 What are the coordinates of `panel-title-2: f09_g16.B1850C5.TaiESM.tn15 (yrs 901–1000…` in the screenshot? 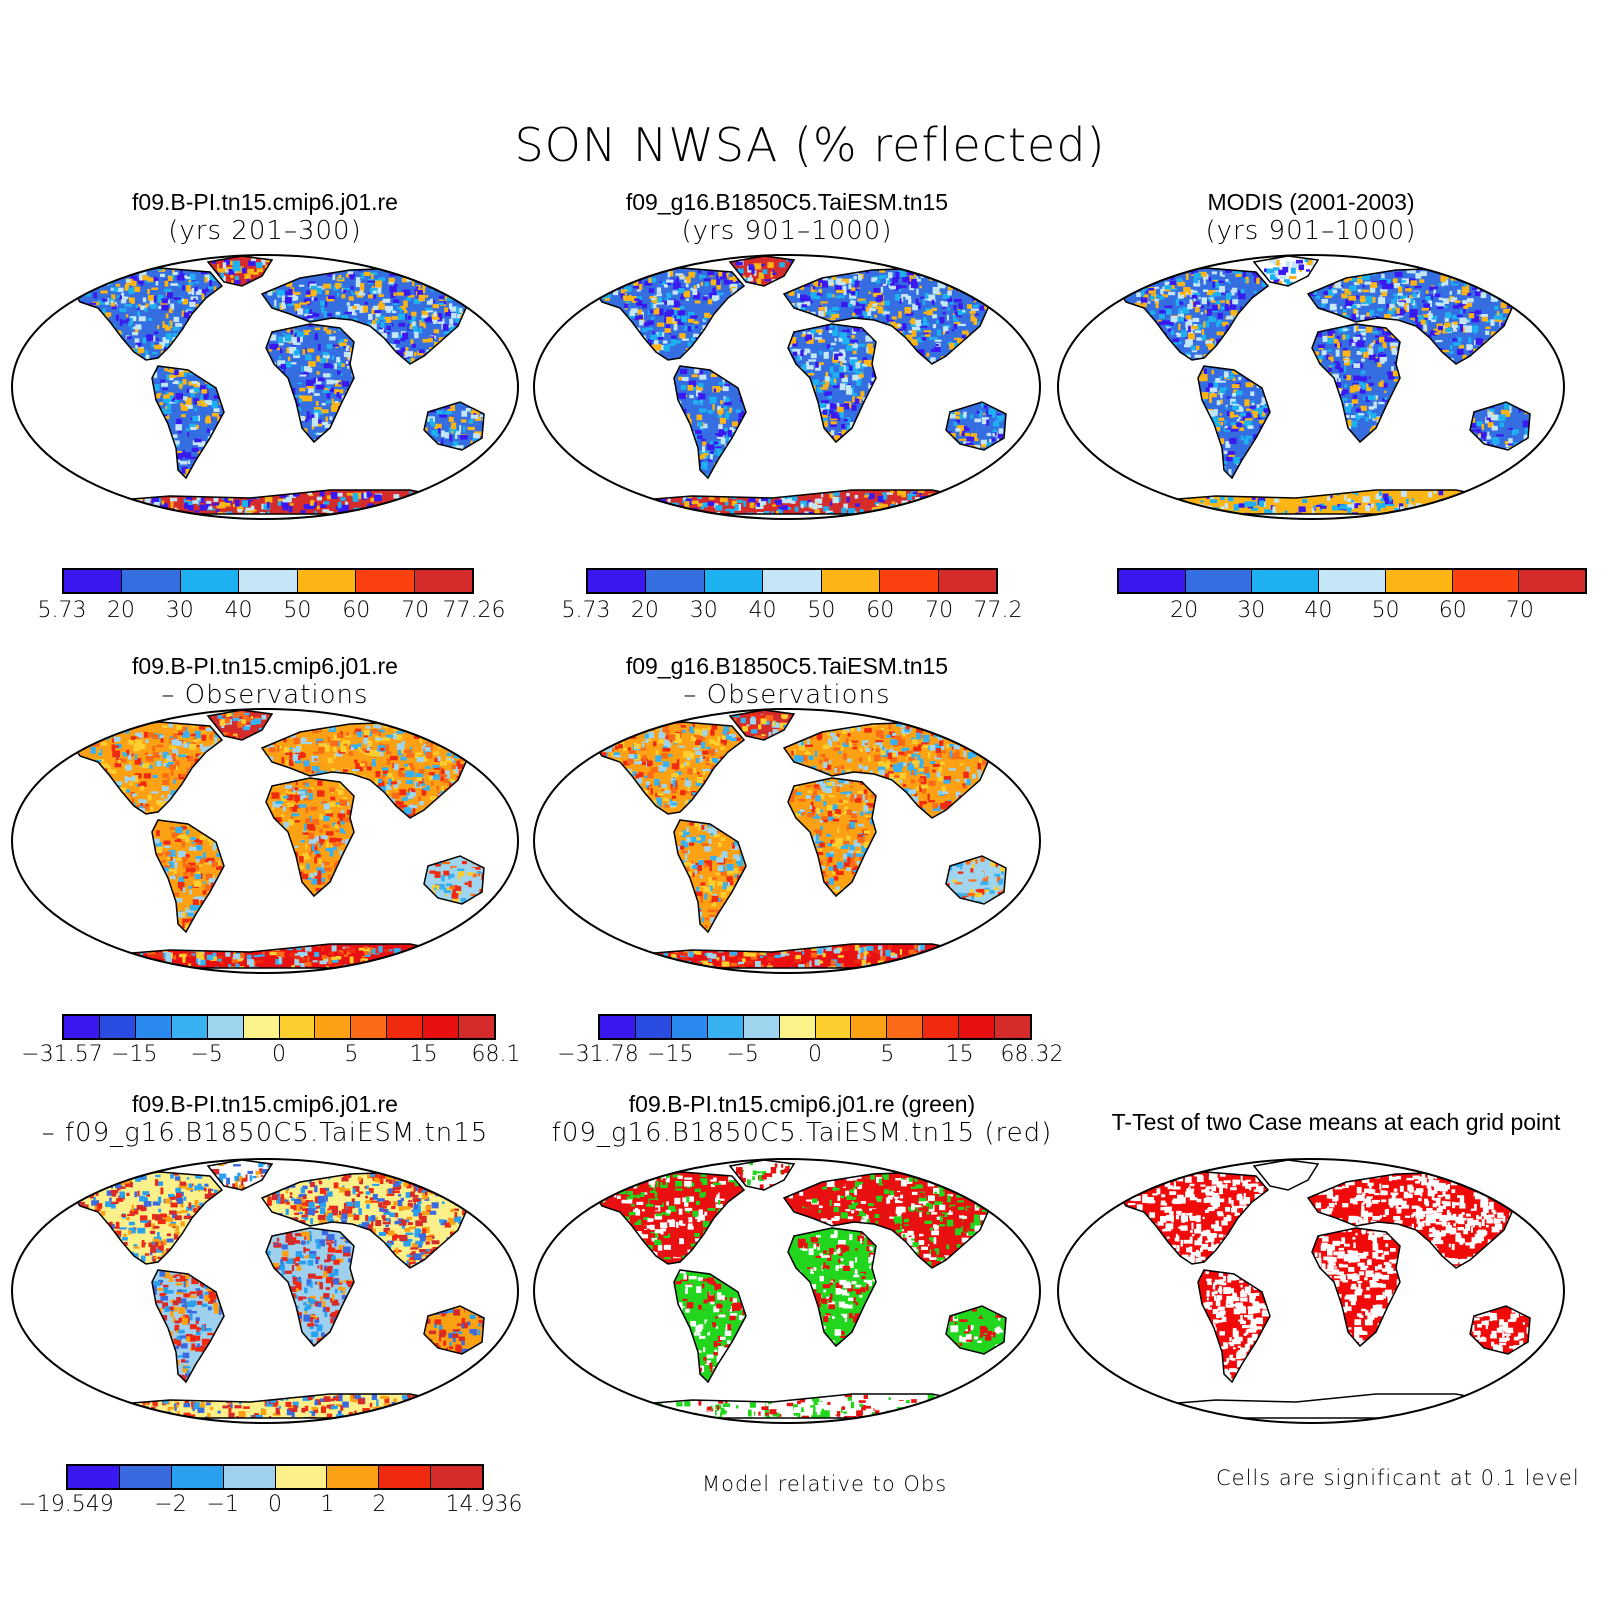 It's located at (787, 217).